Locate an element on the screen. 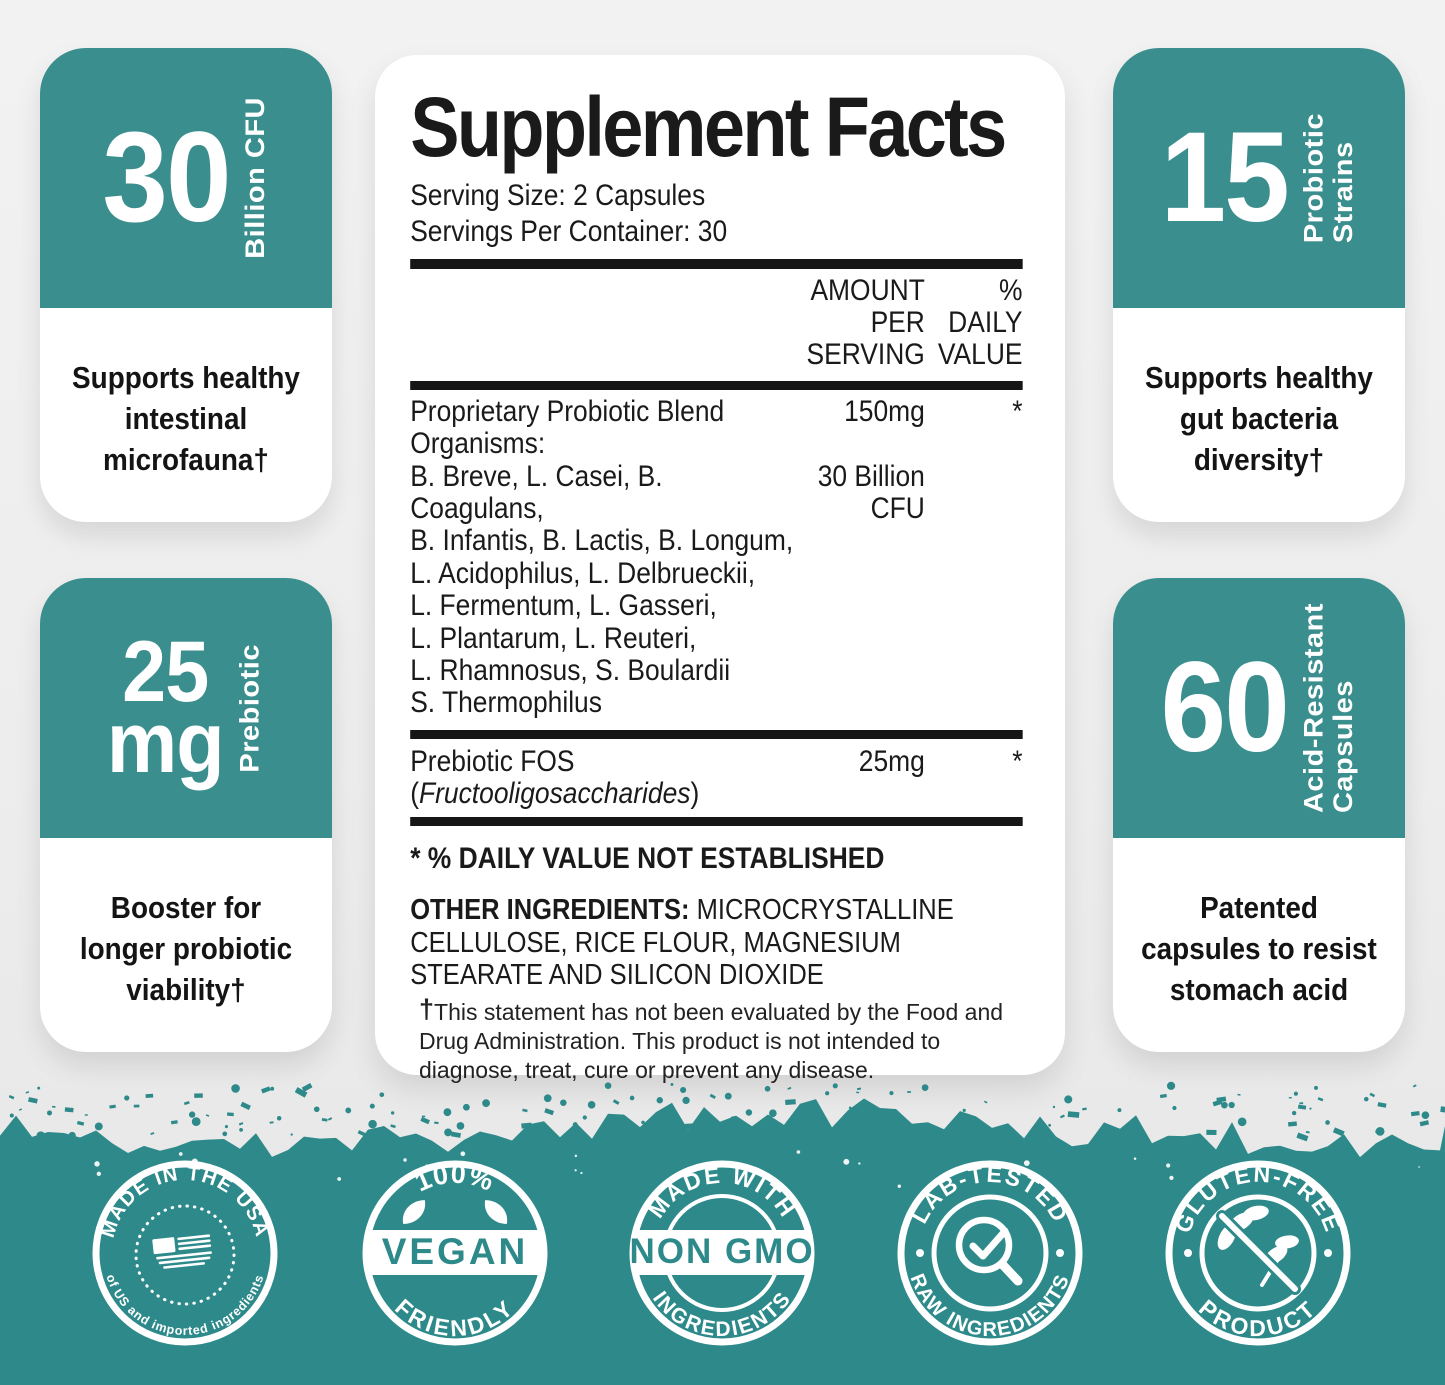 The image size is (1445, 1385). inner-circle is located at coordinates (1258, 1253).